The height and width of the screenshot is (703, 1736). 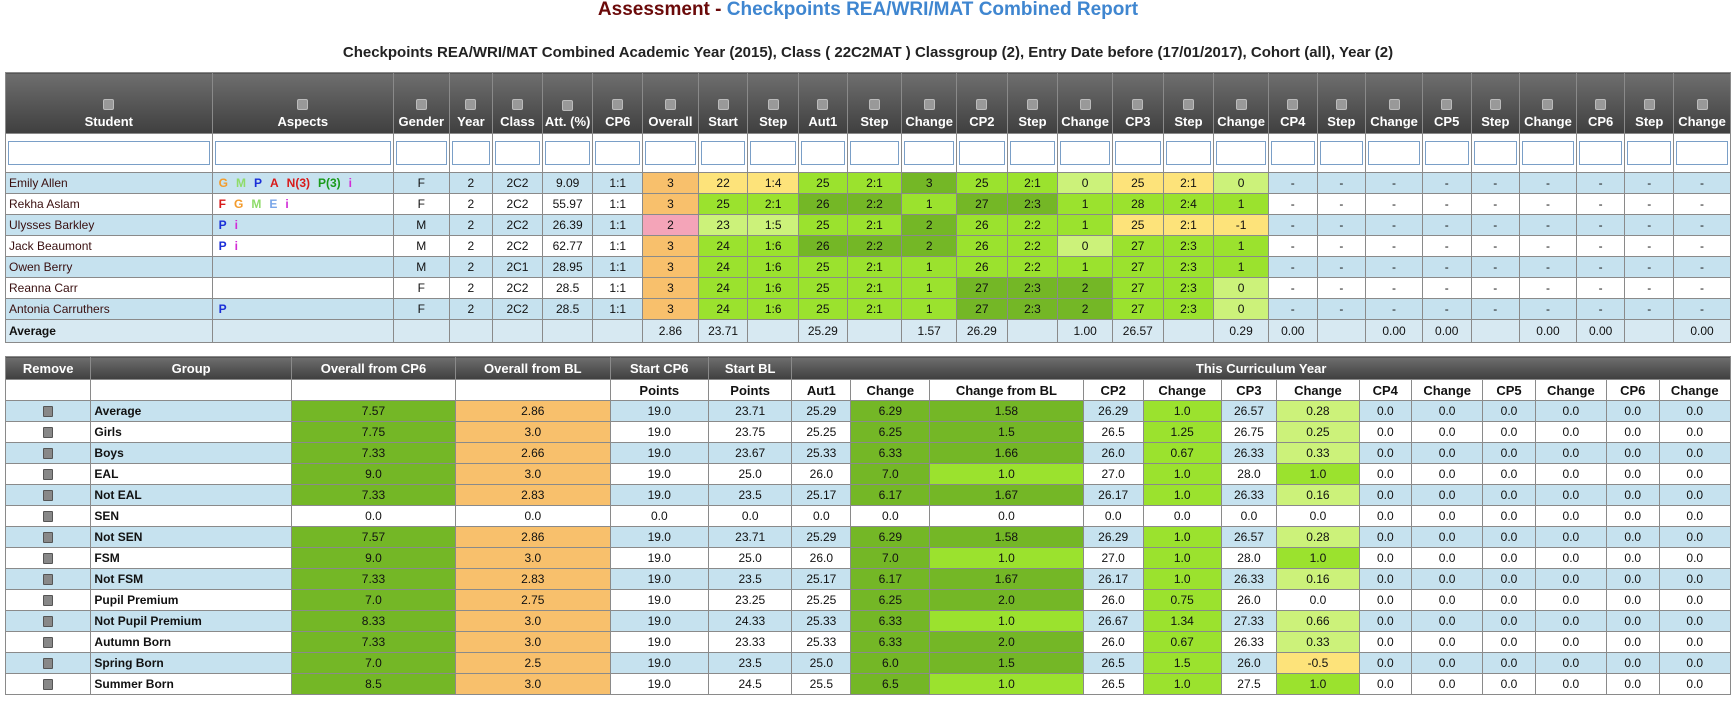 I want to click on column-header: Overall, so click(x=670, y=103).